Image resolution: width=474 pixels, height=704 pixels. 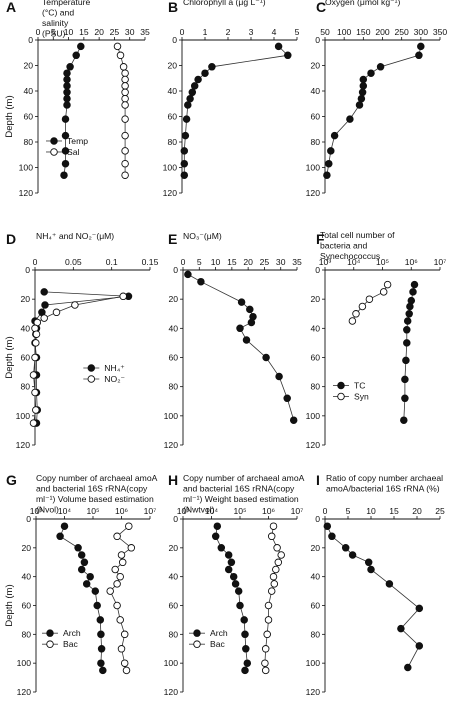 What do you see at coordinates (318, 480) in the screenshot?
I see `panel-i-letter: I` at bounding box center [318, 480].